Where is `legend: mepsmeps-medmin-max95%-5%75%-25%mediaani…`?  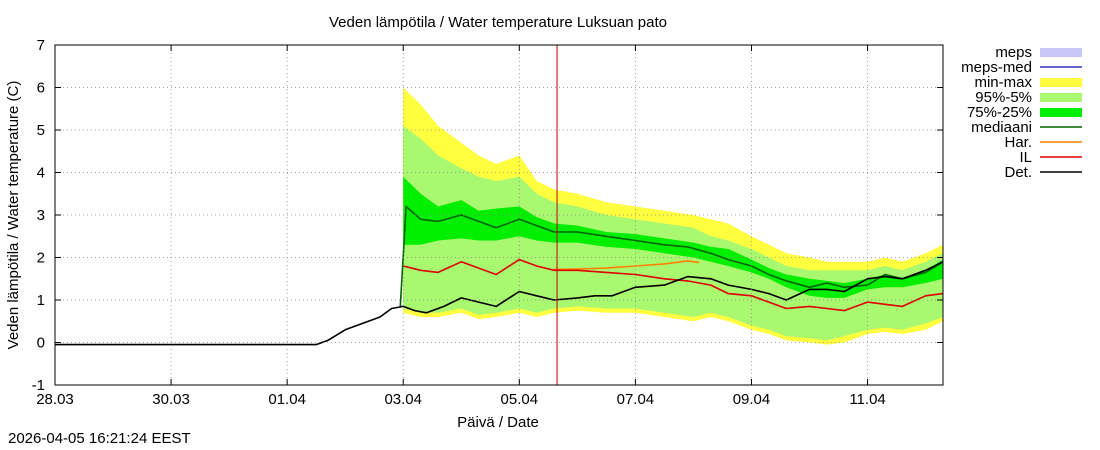
legend: mepsmeps-medmin-max95%-5%75%-25%mediaani… is located at coordinates (1021, 112).